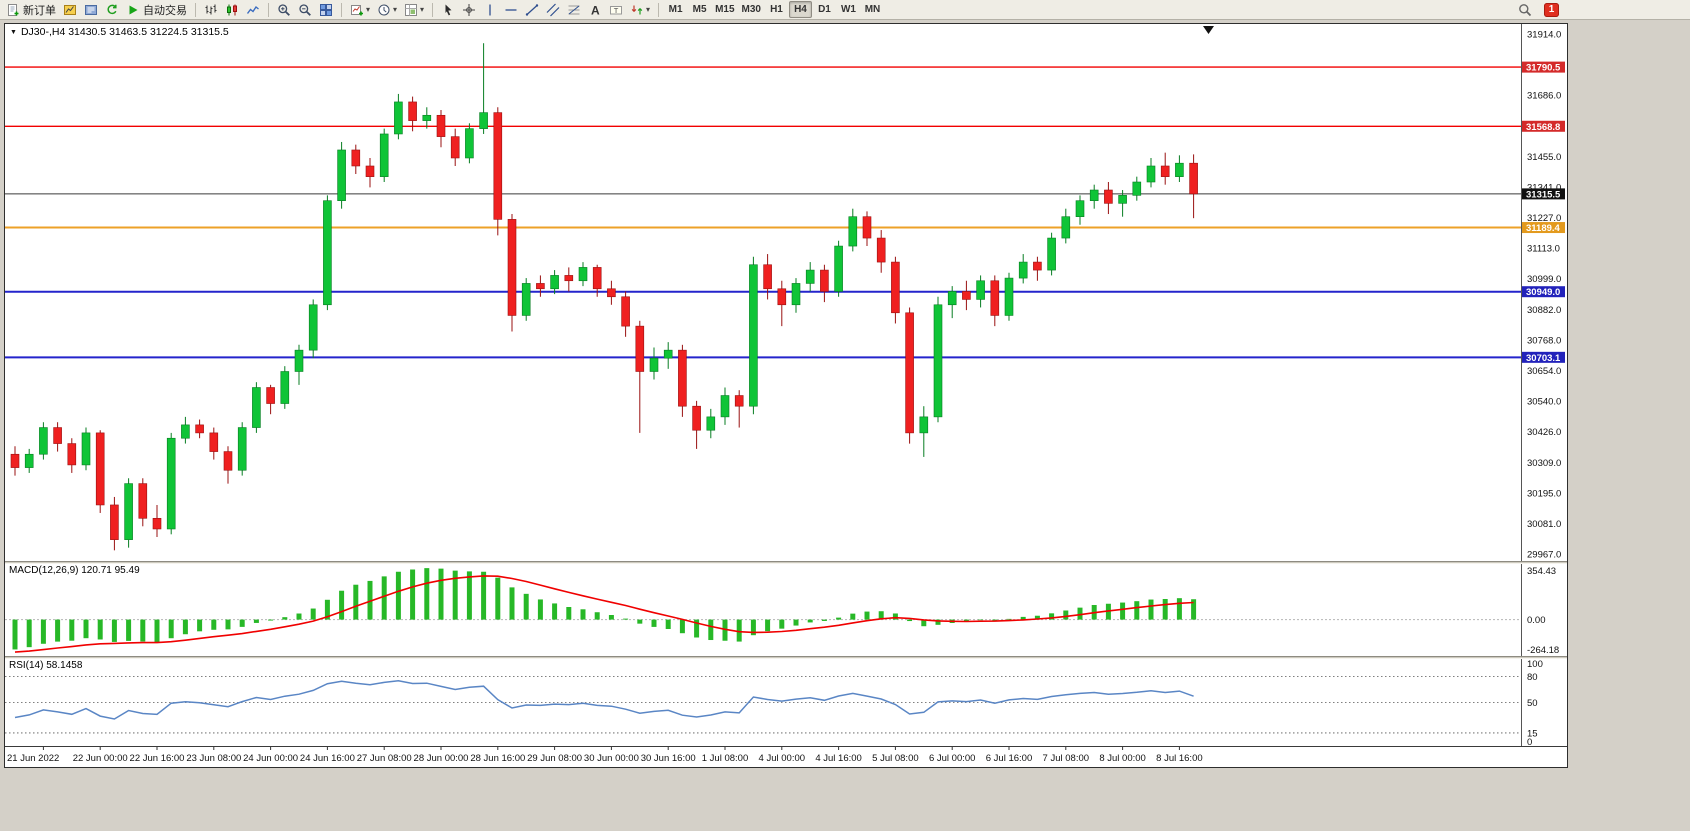 This screenshot has height=831, width=1690. I want to click on macd-background, so click(786, 610).